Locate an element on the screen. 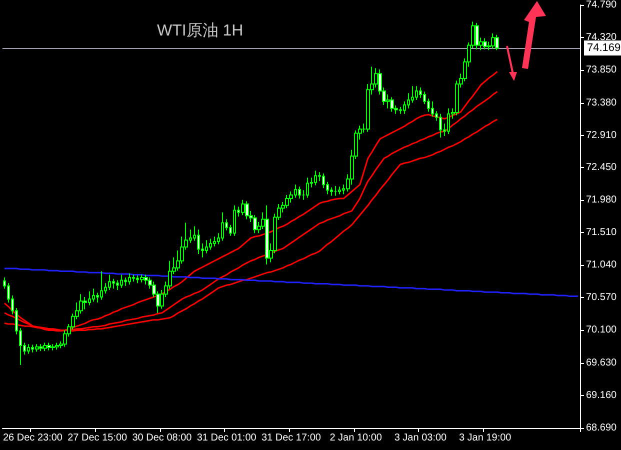  text: WTI原油 1H is located at coordinates (200, 31).